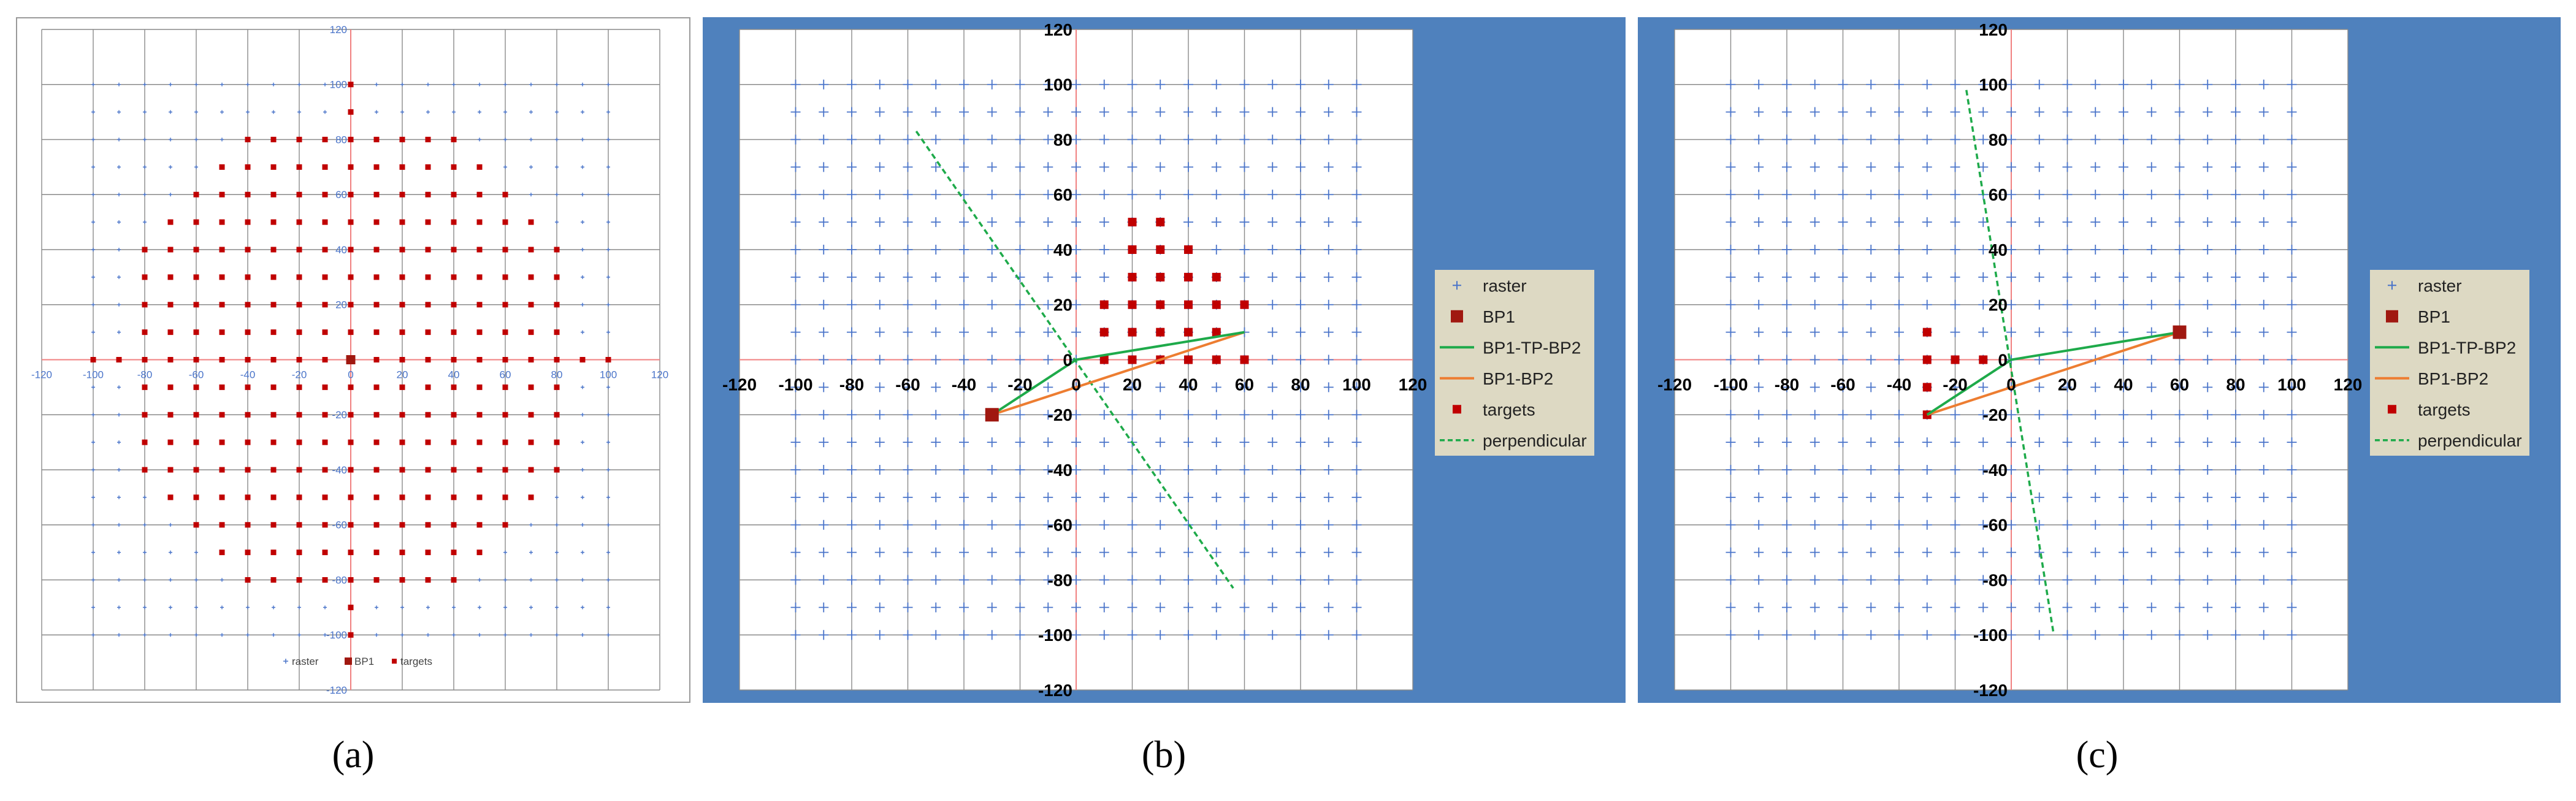 This screenshot has width=2576, height=801. What do you see at coordinates (1062, 305) in the screenshot?
I see `y-tick-label: 20` at bounding box center [1062, 305].